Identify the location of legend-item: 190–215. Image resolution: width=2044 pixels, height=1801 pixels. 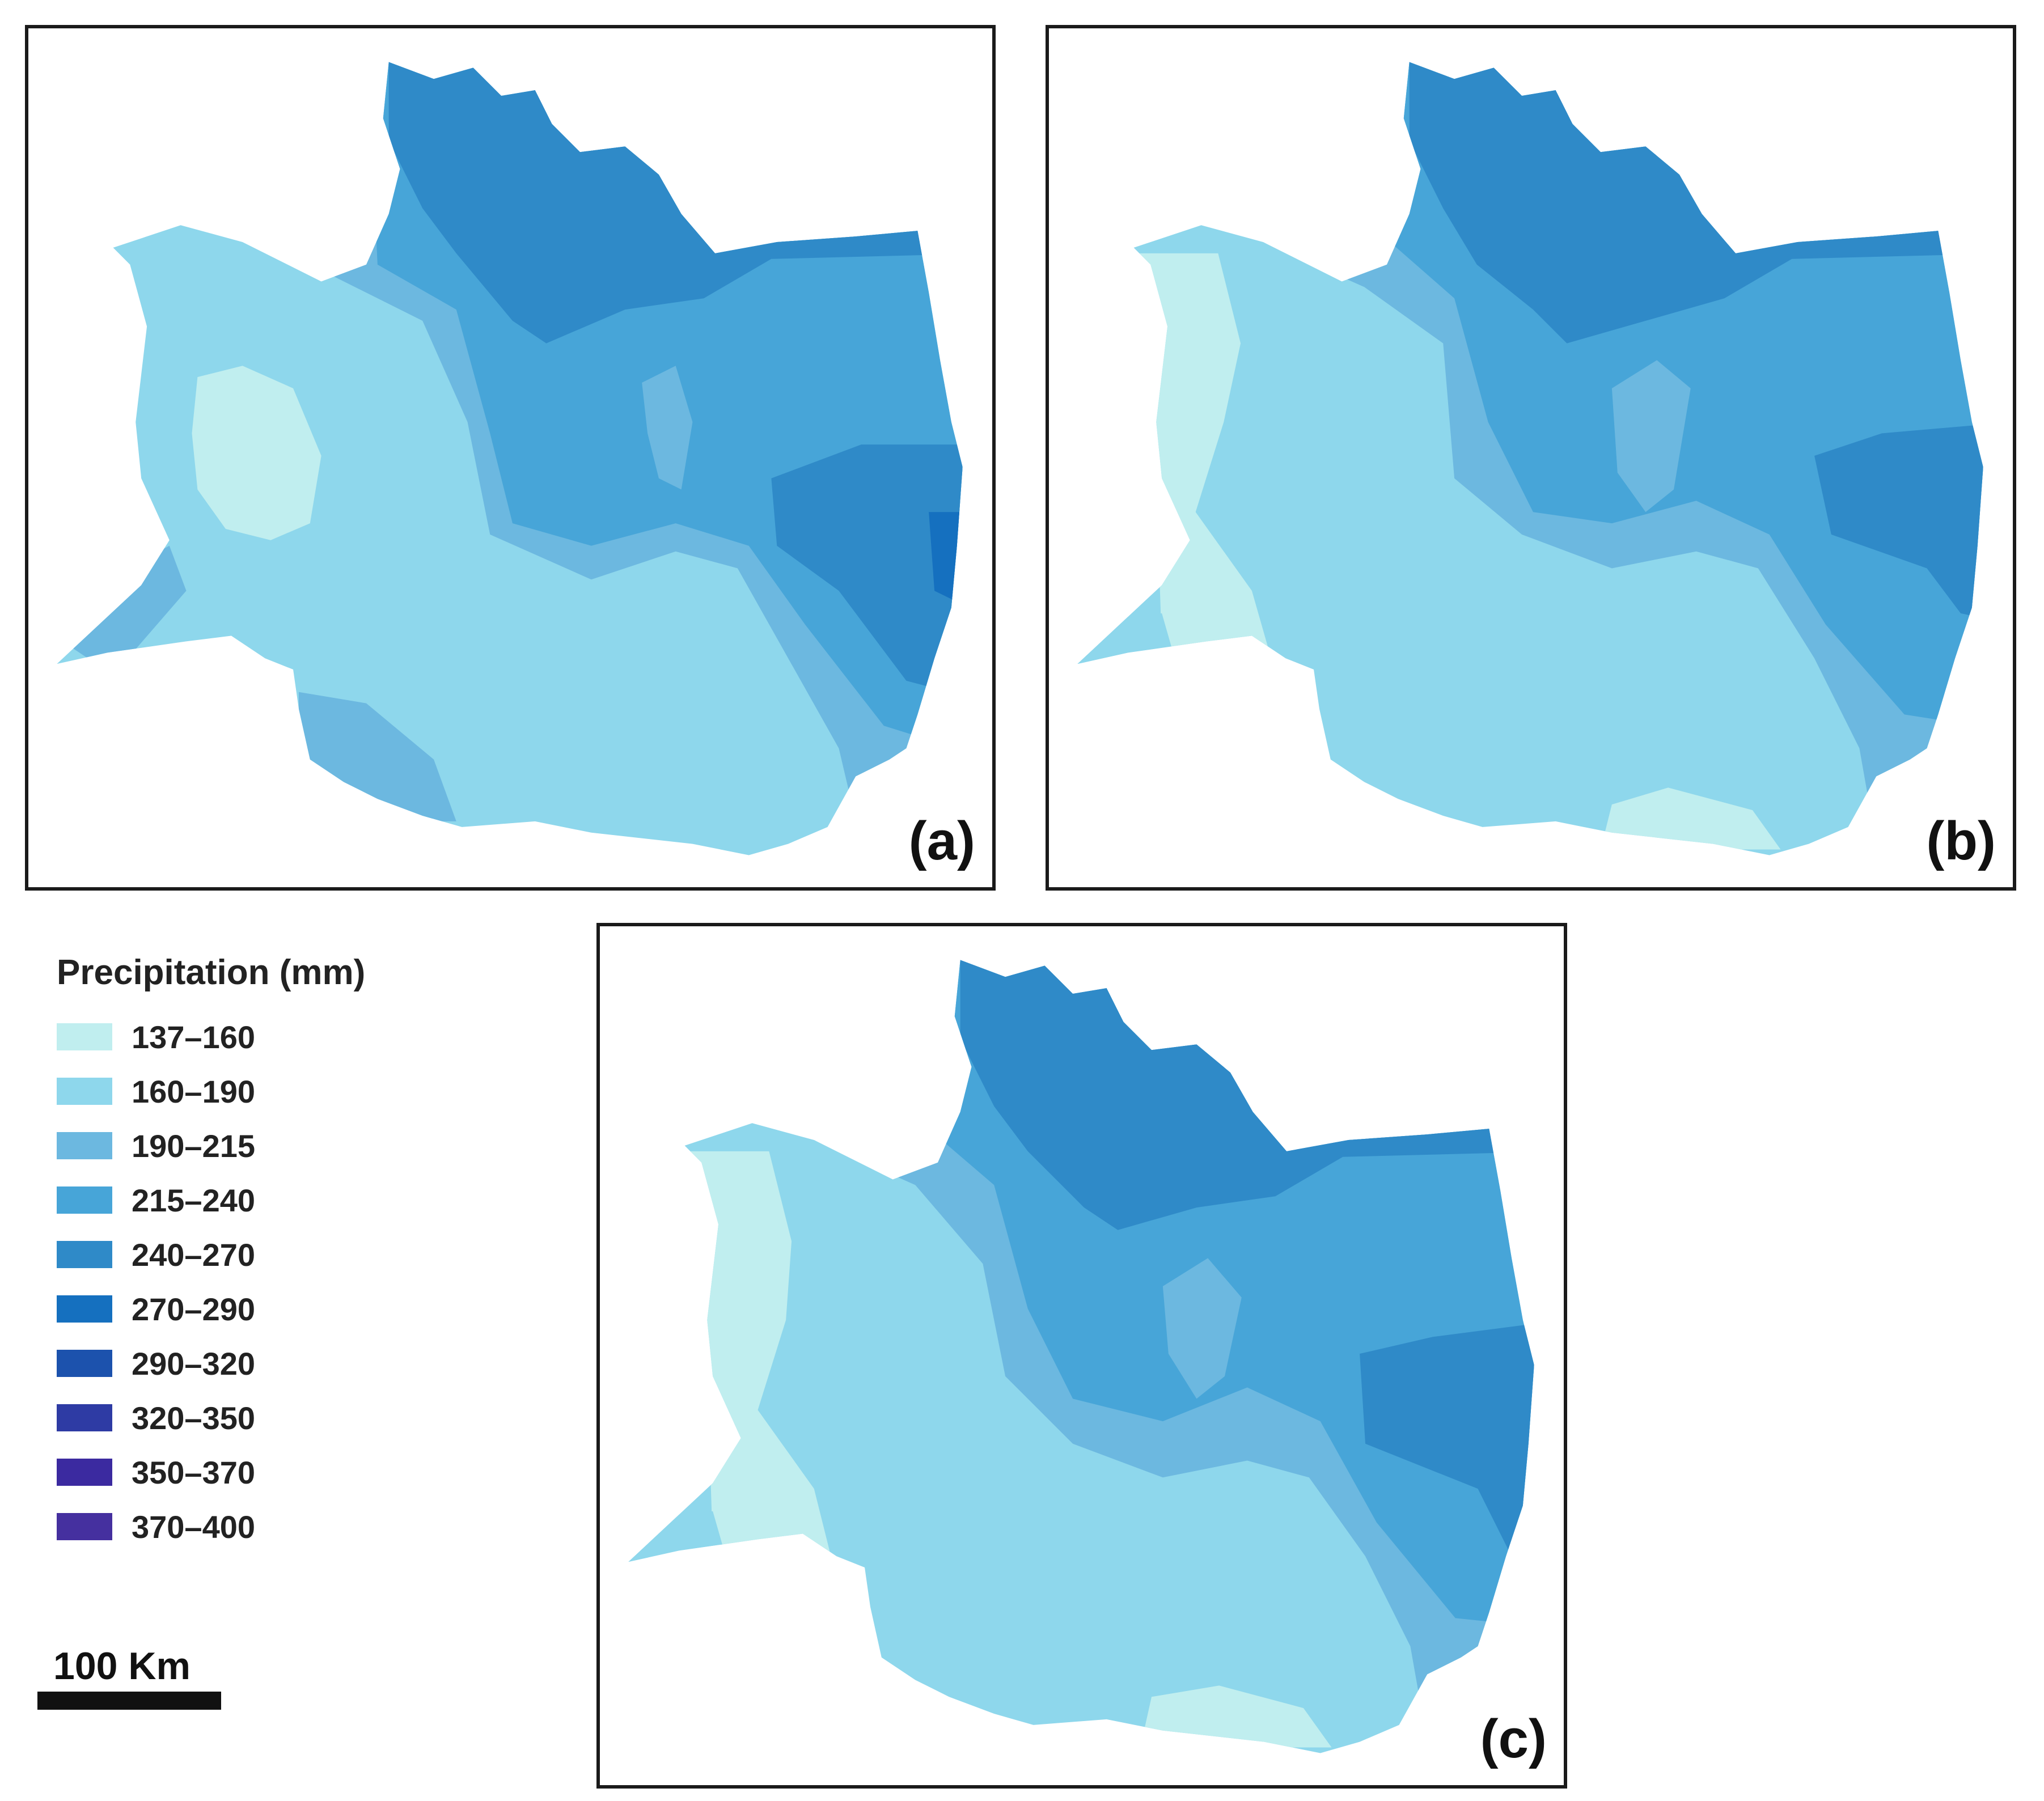
(273, 1145).